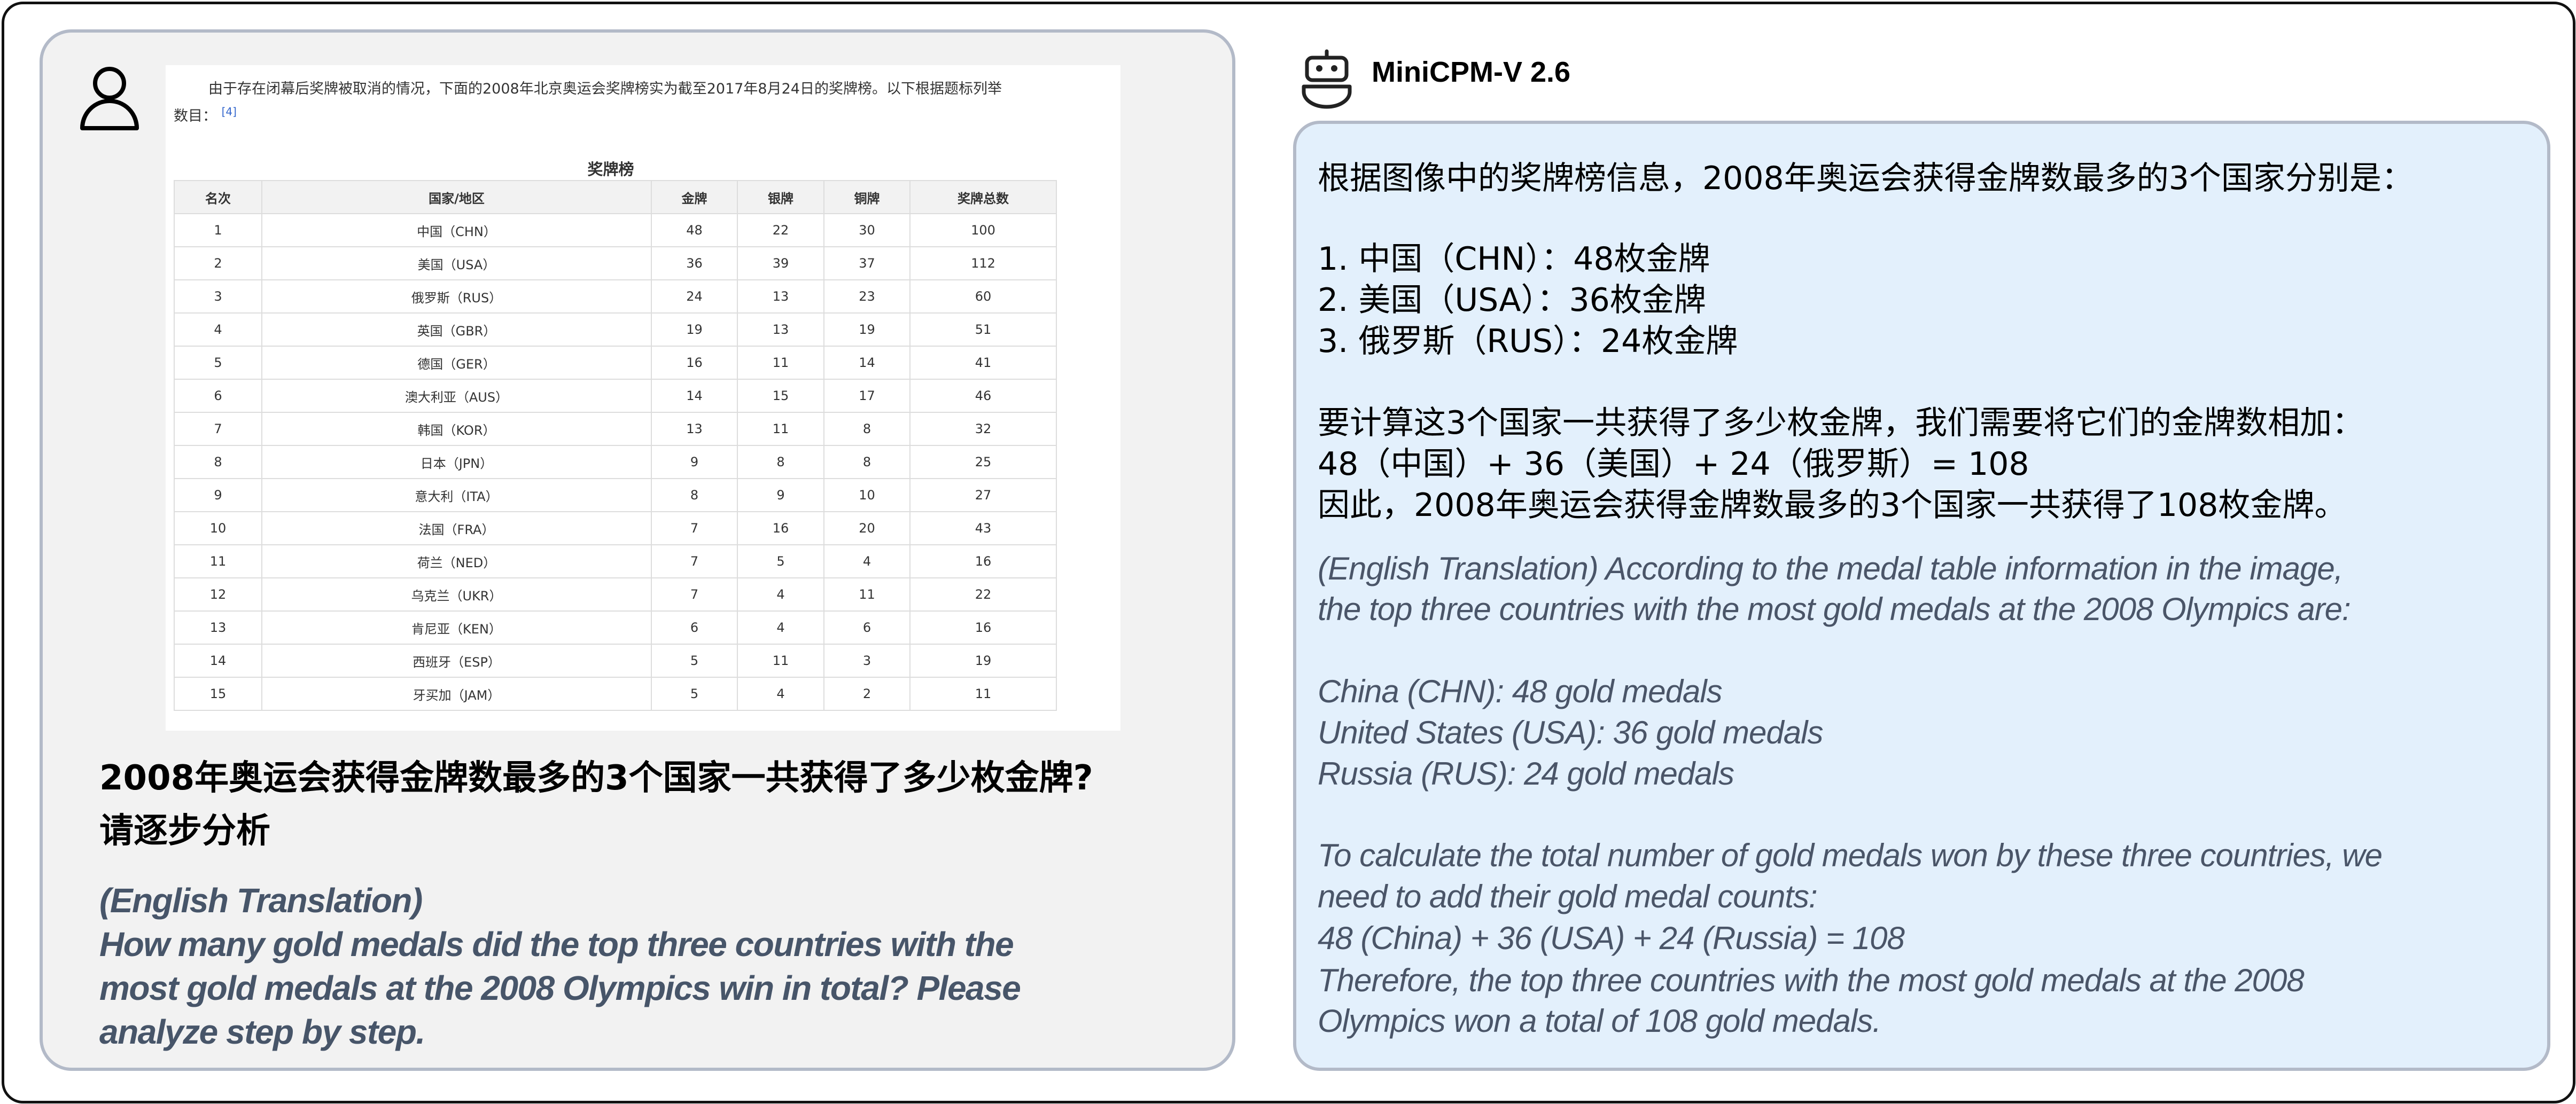 The width and height of the screenshot is (2576, 1104). Describe the element at coordinates (866, 528) in the screenshot. I see `bronze-cell: 20` at that location.